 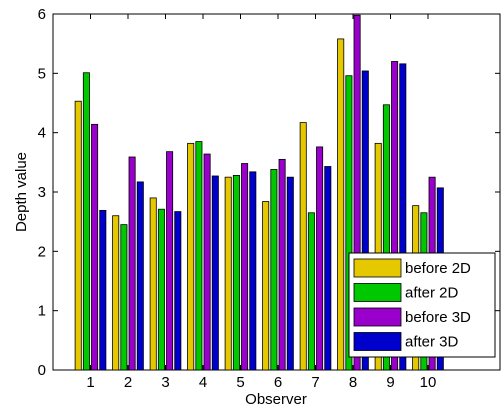 I want to click on x-tick-label: 5, so click(x=240, y=382).